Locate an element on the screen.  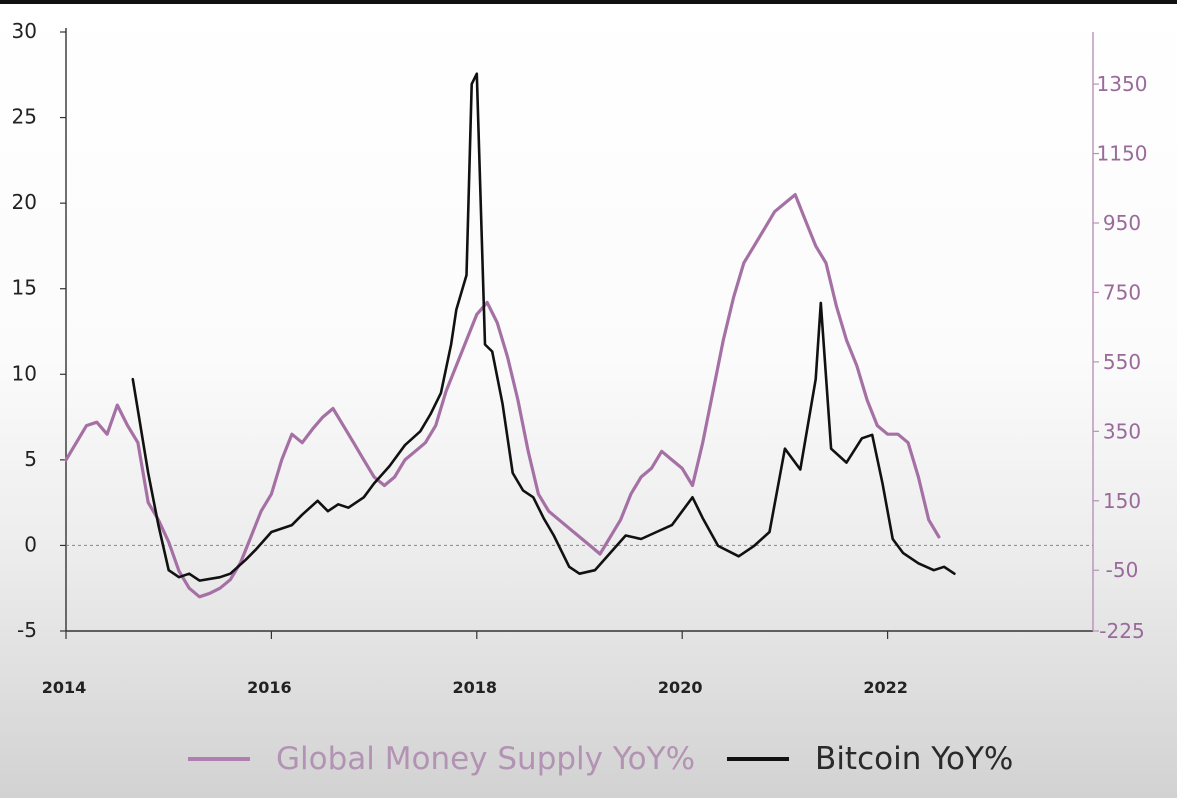
right-tick-label: -50 is located at coordinates (1122, 570).